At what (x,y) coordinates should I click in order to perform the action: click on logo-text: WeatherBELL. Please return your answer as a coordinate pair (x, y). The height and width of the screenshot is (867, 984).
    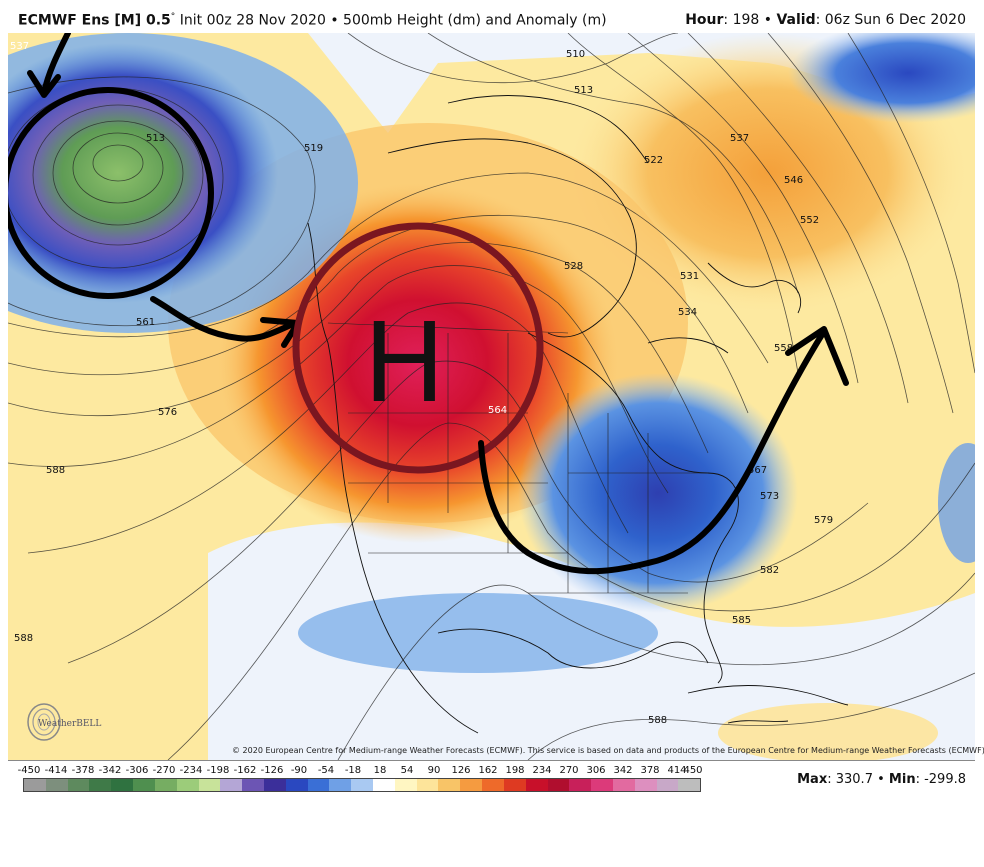
    Looking at the image, I should click on (69, 724).